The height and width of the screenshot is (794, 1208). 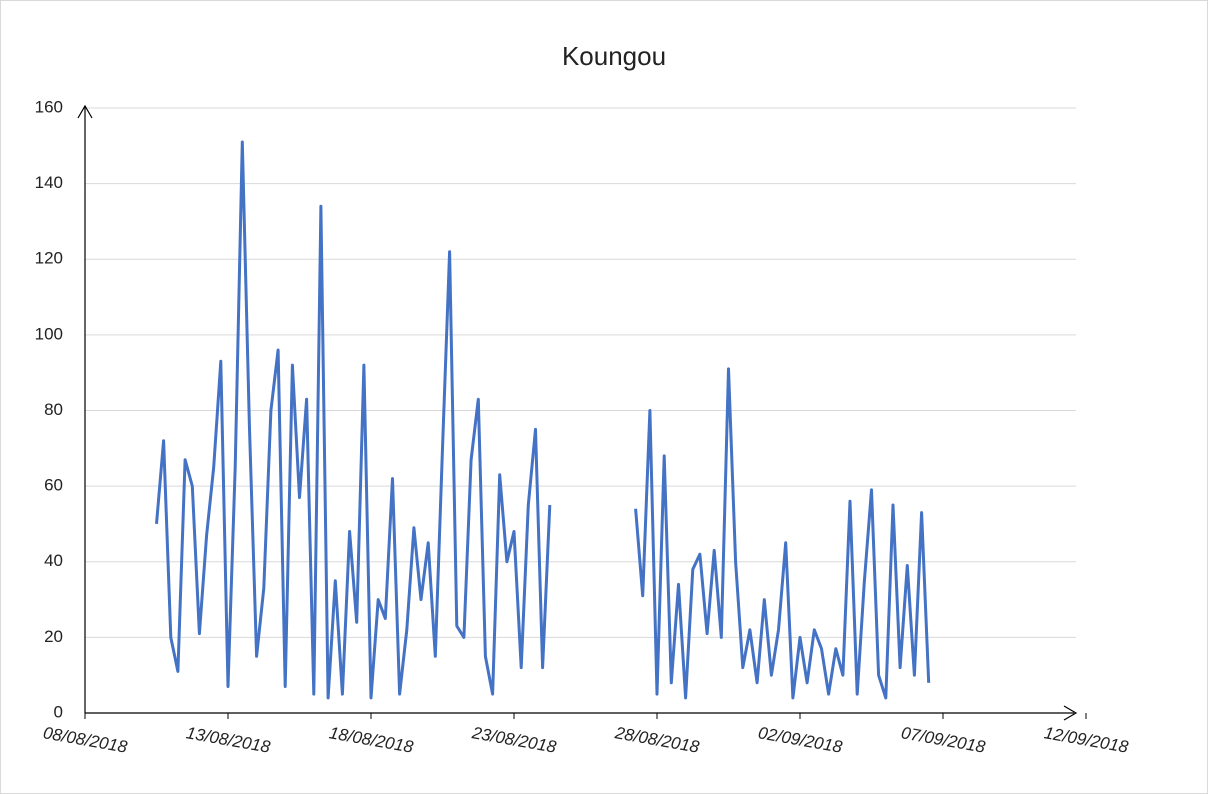 I want to click on y-axis-arrow, so click(x=85, y=111).